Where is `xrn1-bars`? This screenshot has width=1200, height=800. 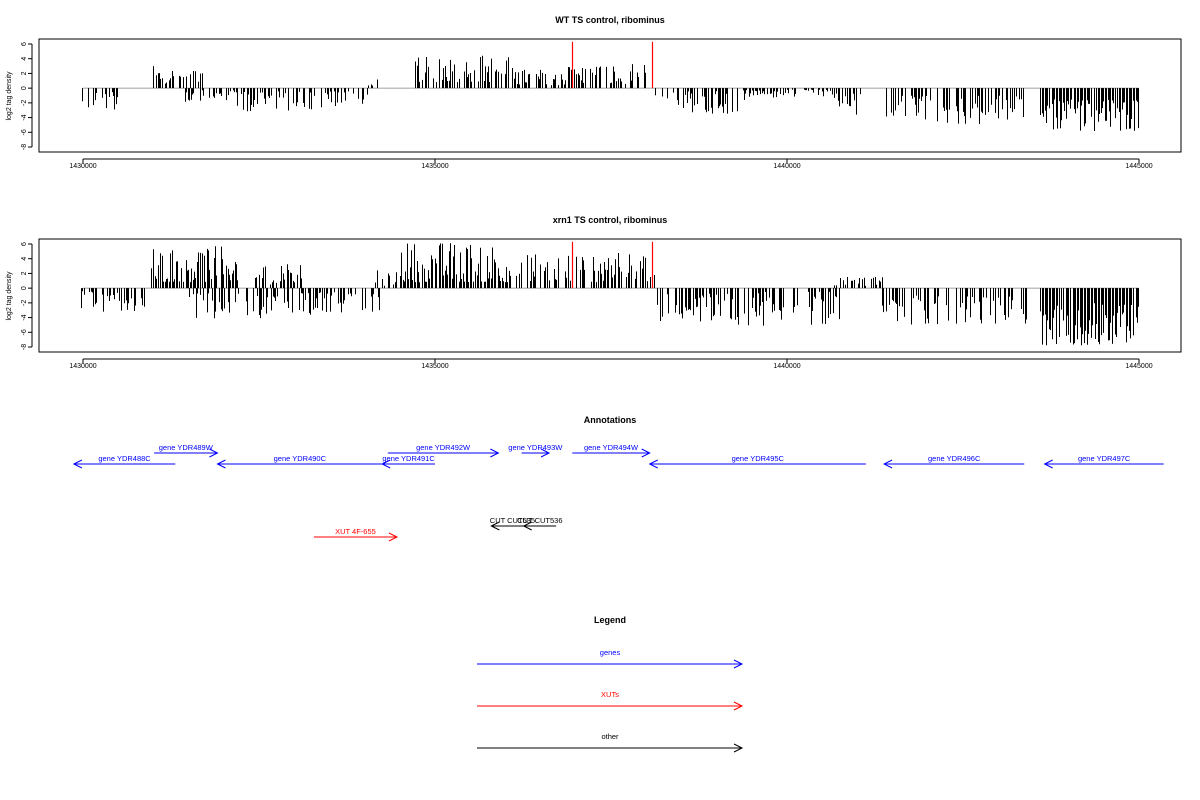 xrn1-bars is located at coordinates (610, 293).